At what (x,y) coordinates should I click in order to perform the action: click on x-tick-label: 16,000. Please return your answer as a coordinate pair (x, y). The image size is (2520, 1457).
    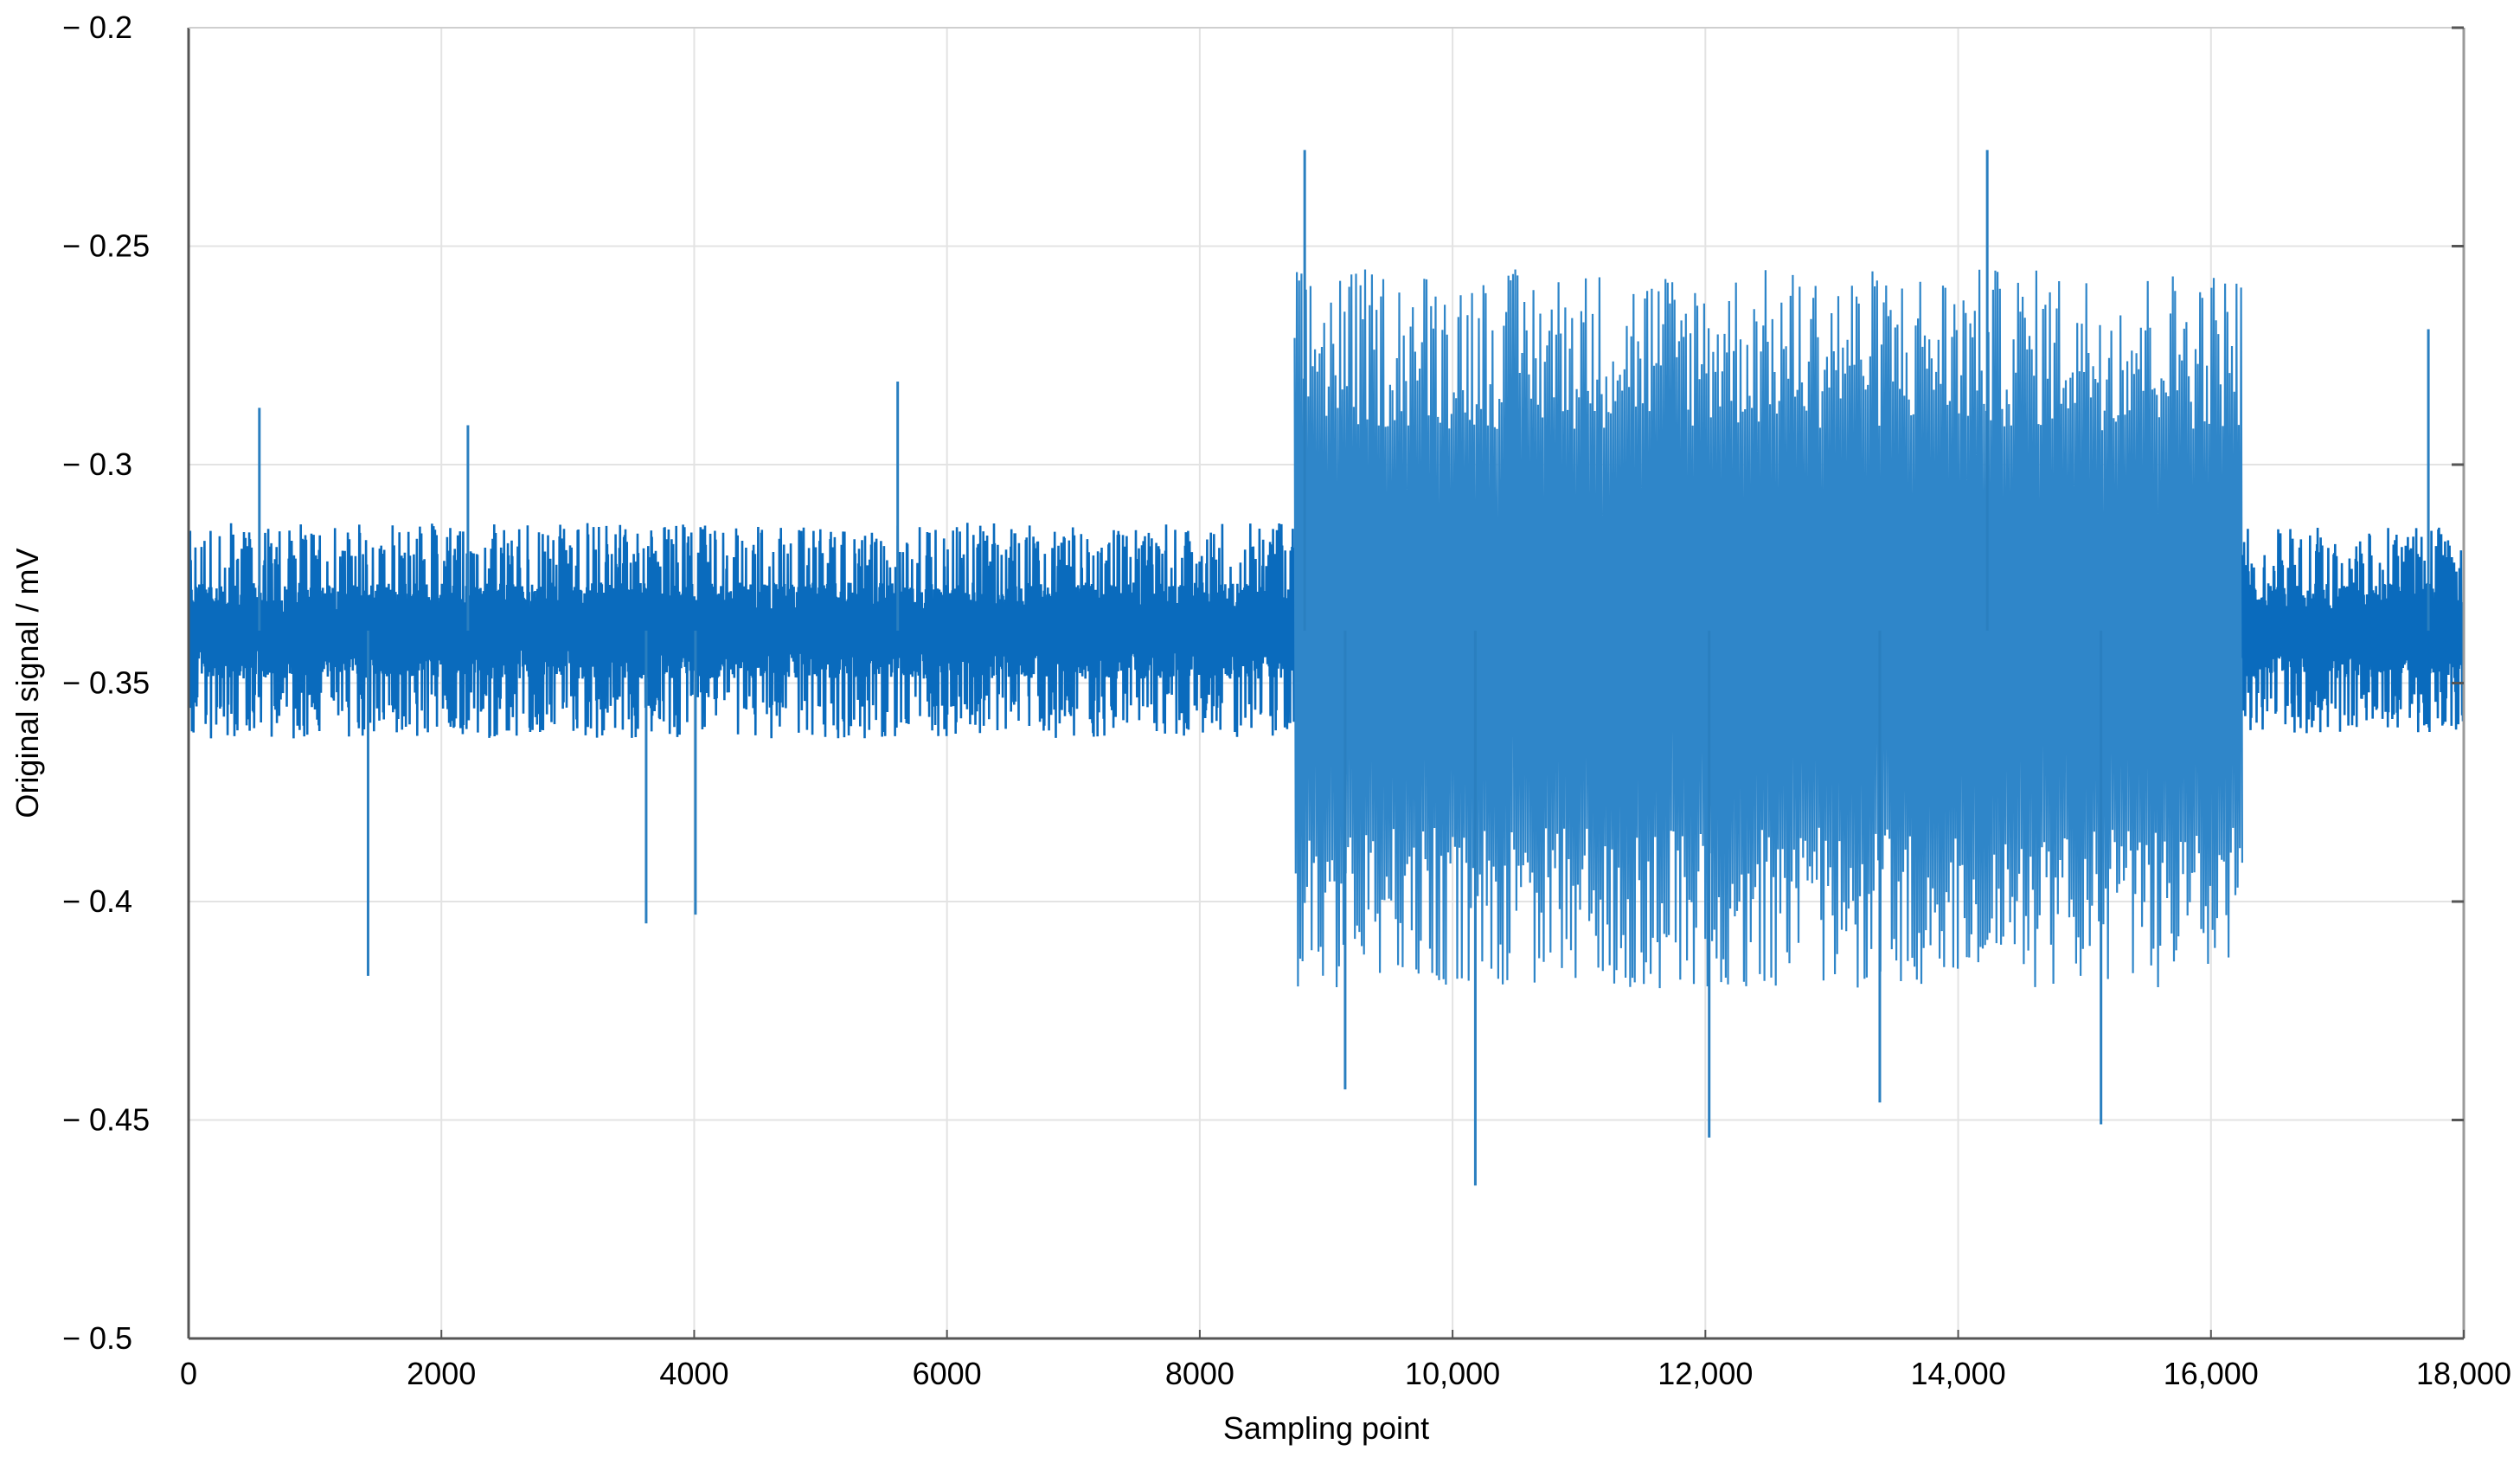
    Looking at the image, I should click on (2211, 1373).